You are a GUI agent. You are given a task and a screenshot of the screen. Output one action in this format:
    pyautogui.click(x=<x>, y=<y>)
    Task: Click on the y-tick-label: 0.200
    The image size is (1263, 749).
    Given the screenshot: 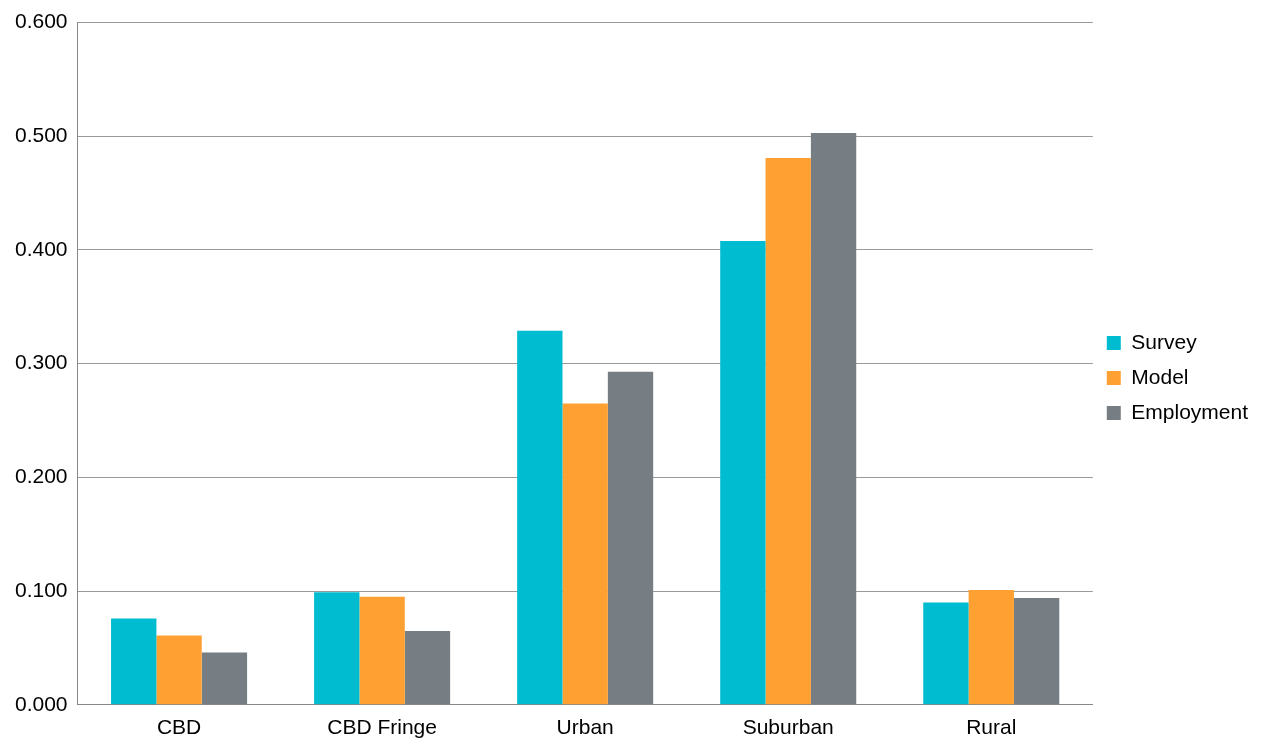 What is the action you would take?
    pyautogui.click(x=41, y=476)
    